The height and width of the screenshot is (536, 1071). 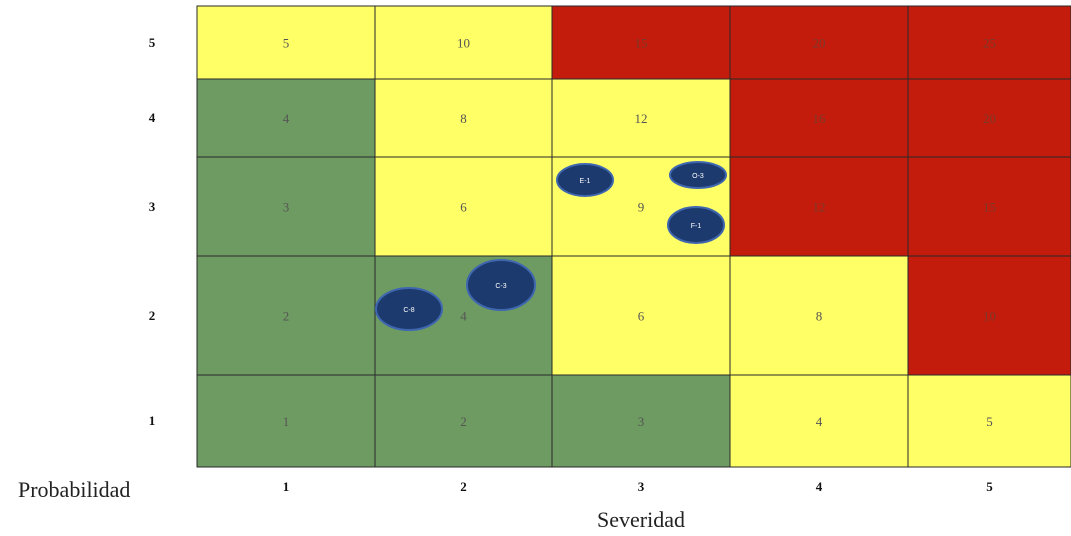 What do you see at coordinates (152, 420) in the screenshot?
I see `y-tick-label: 1` at bounding box center [152, 420].